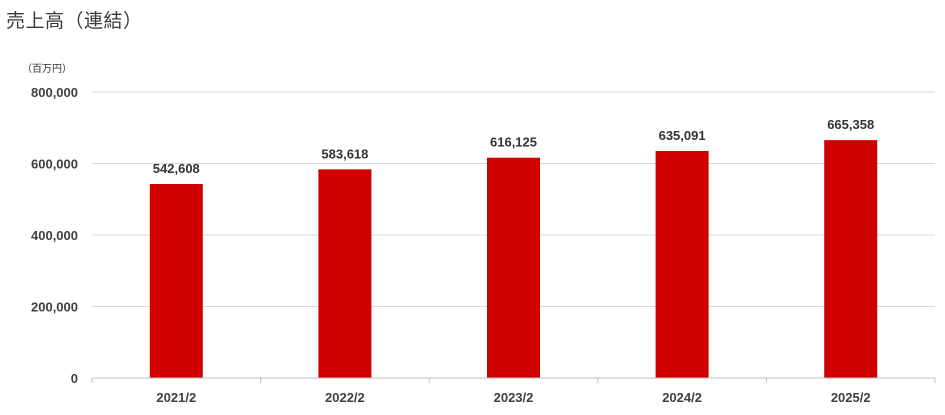  I want to click on x-tick-label: 2022/2, so click(345, 397).